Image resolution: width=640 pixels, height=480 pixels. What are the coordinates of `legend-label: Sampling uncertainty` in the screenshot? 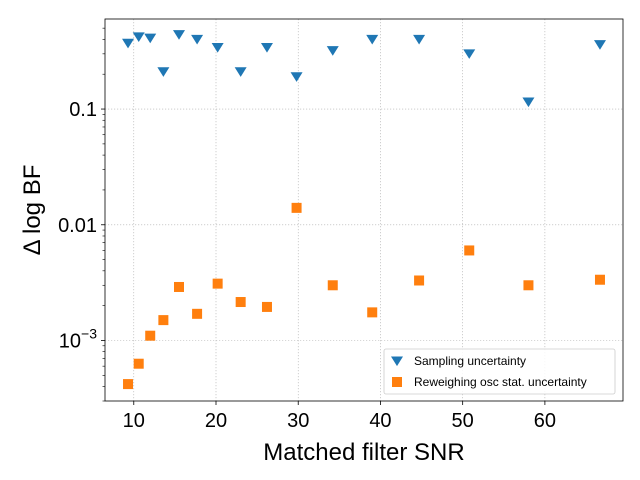 It's located at (470, 361).